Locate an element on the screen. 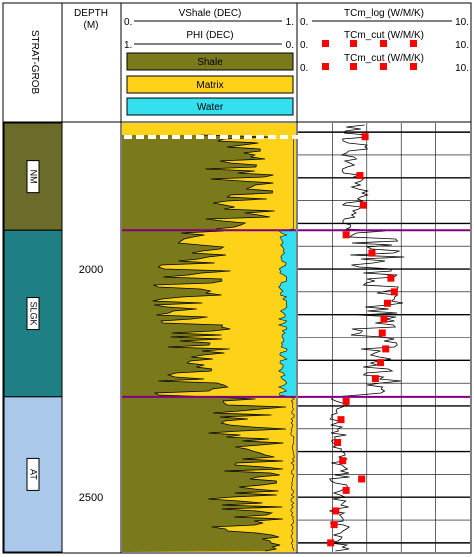  tcm-cut-name-2: TCm_cut (W/M/K) is located at coordinates (384, 58).